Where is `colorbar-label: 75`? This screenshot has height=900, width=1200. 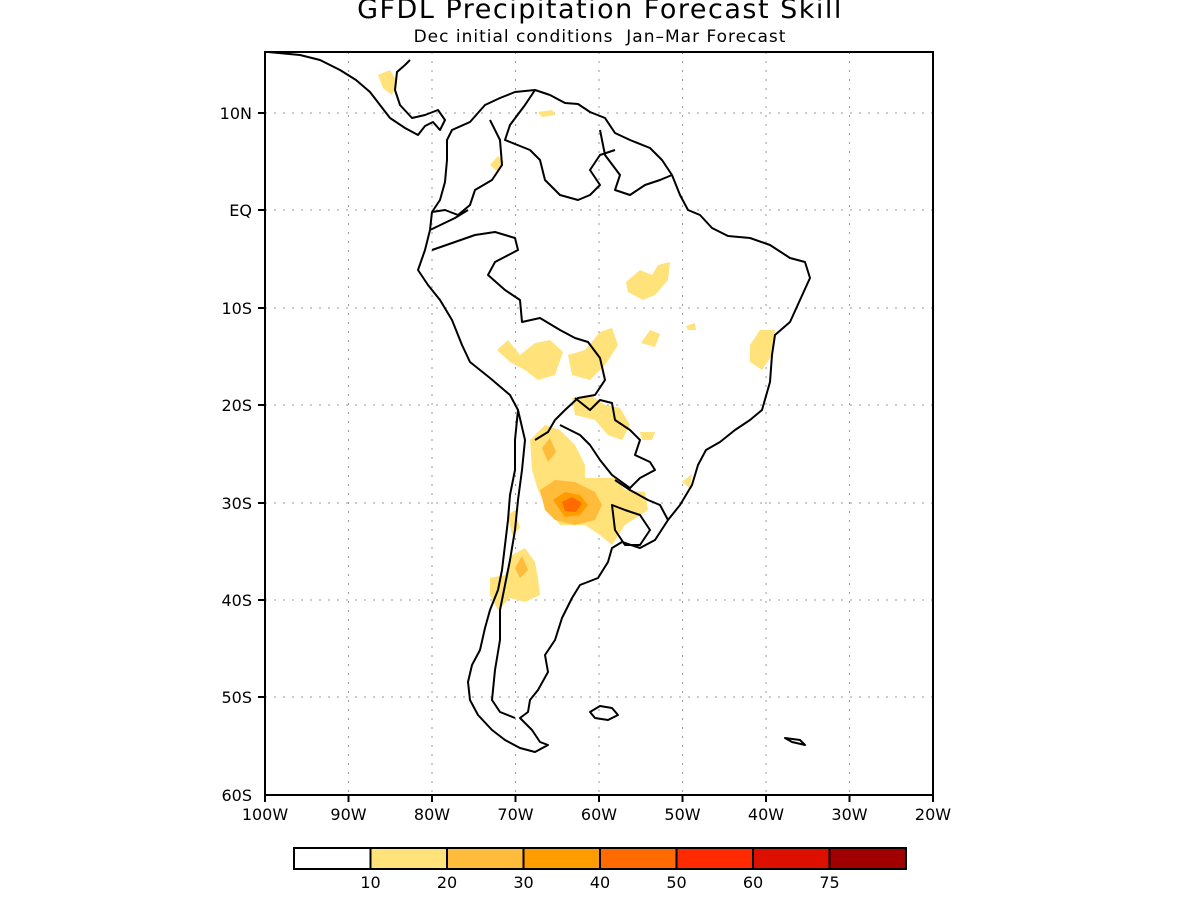 colorbar-label: 75 is located at coordinates (829, 882).